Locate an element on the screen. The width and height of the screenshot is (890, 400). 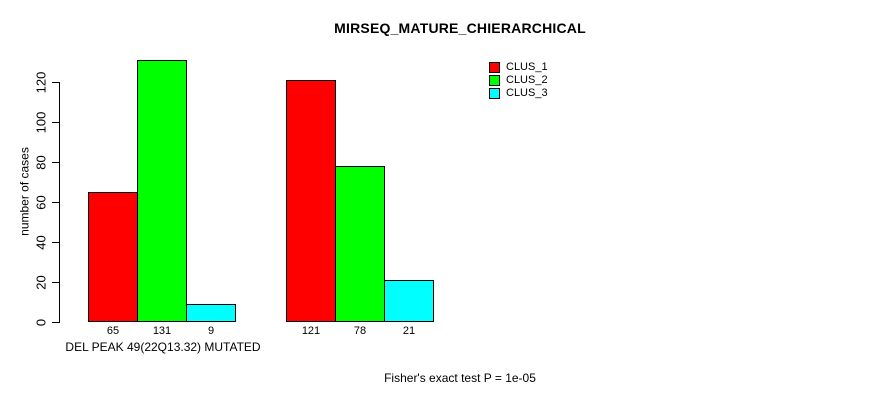
x-category-label: DEL PEAK 49(22Q13.32) MUTATED is located at coordinates (163, 347).